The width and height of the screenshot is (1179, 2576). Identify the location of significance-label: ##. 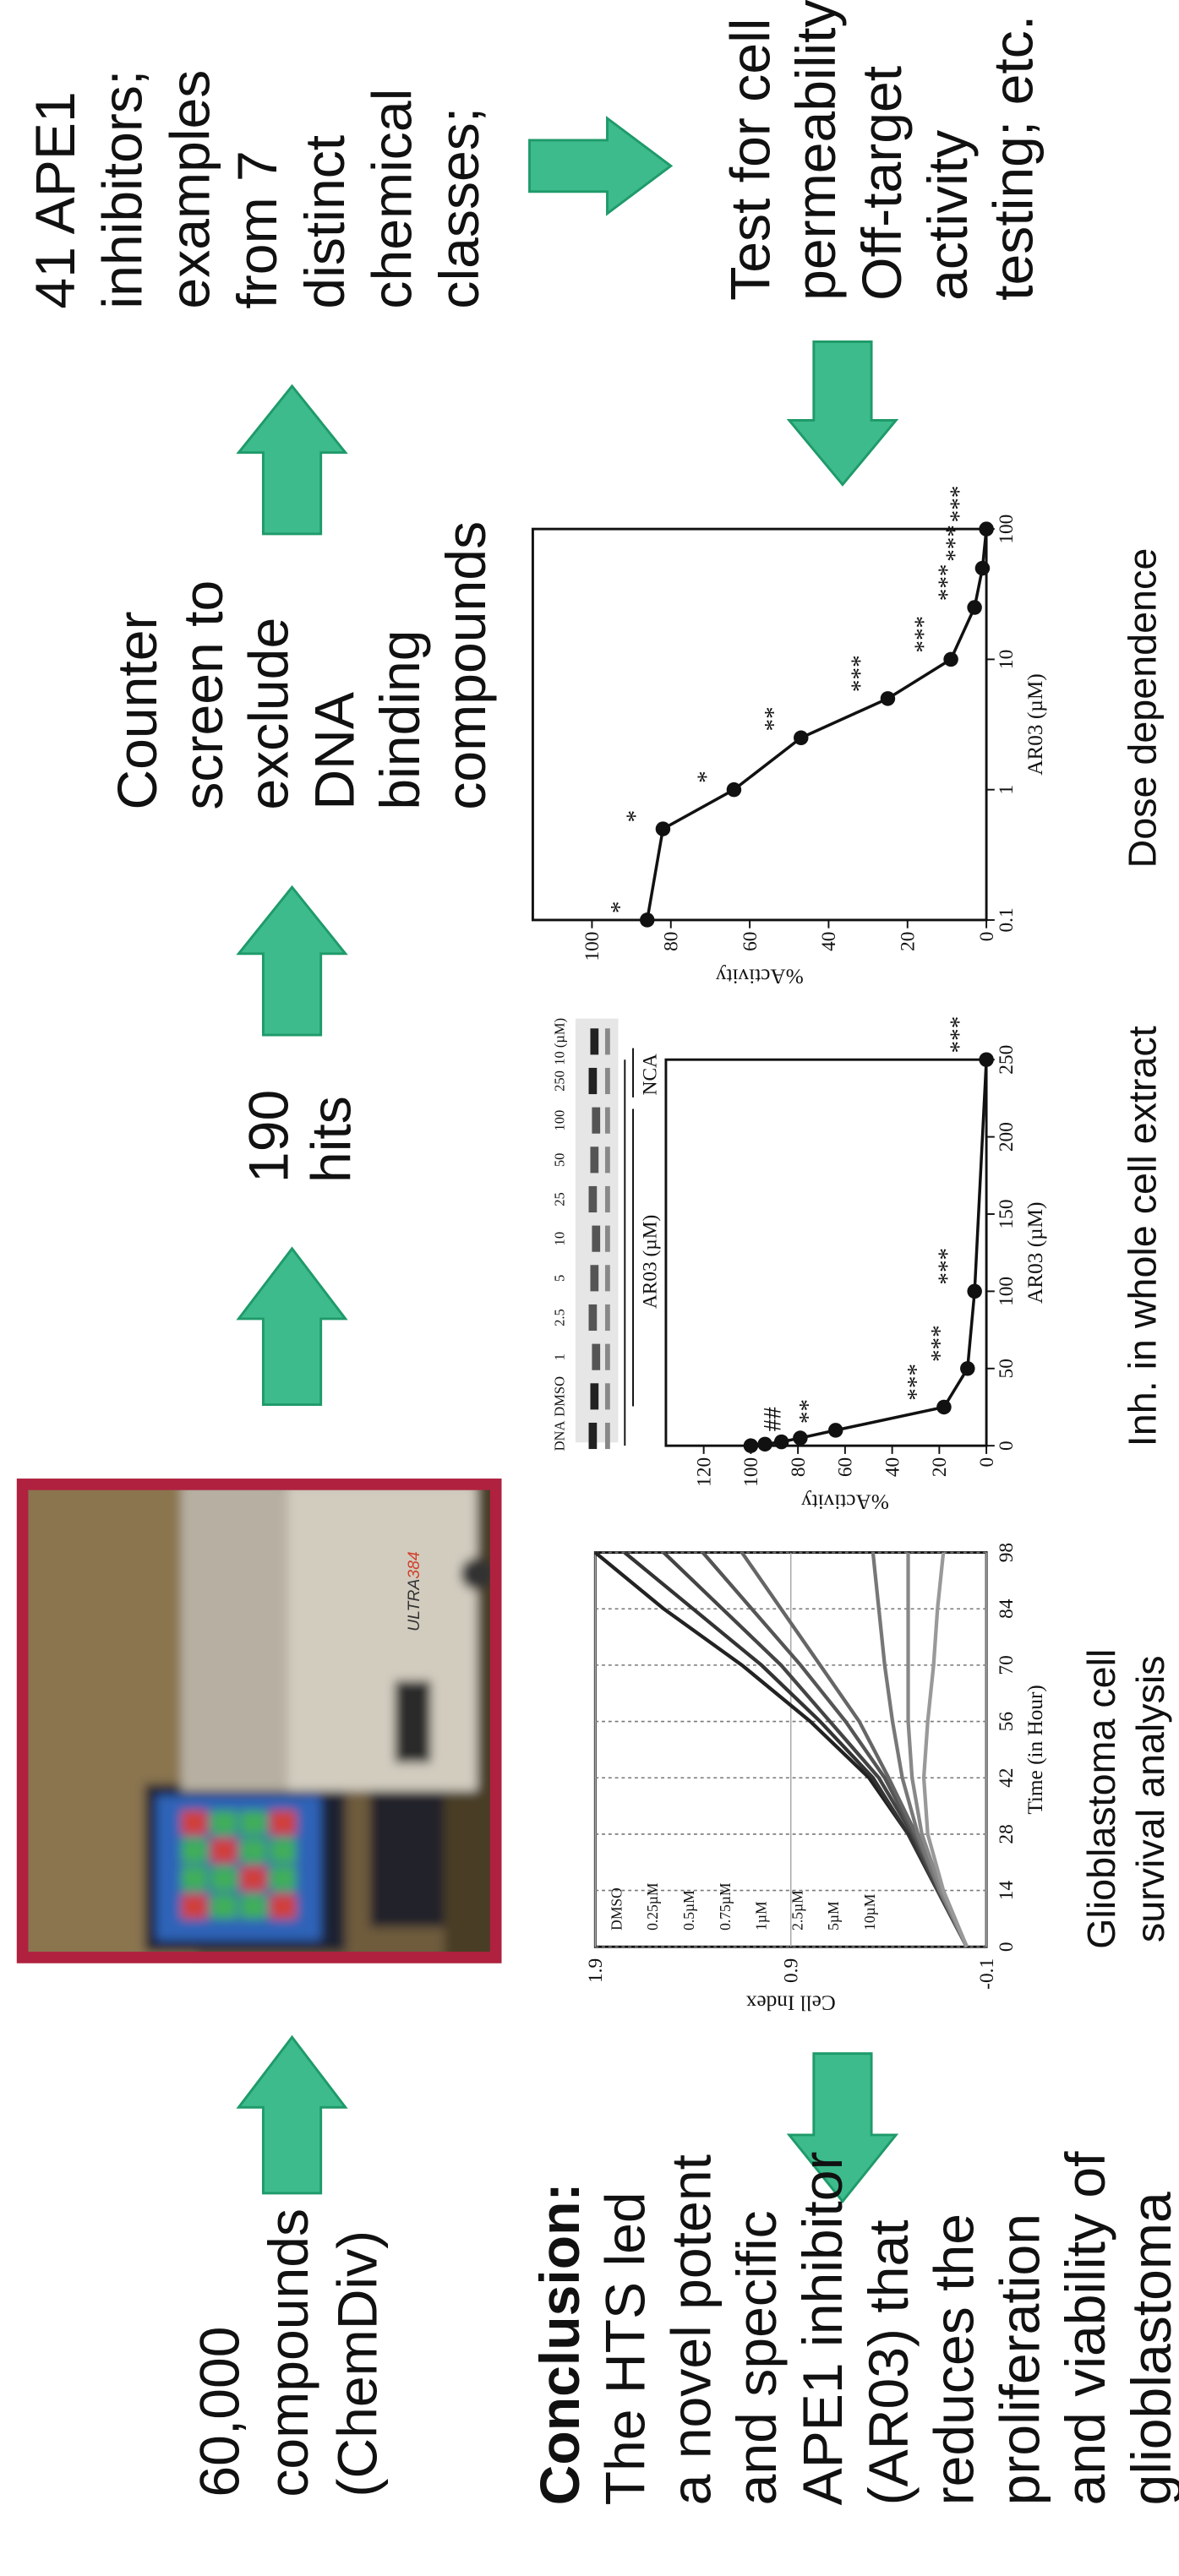
(774, 1419).